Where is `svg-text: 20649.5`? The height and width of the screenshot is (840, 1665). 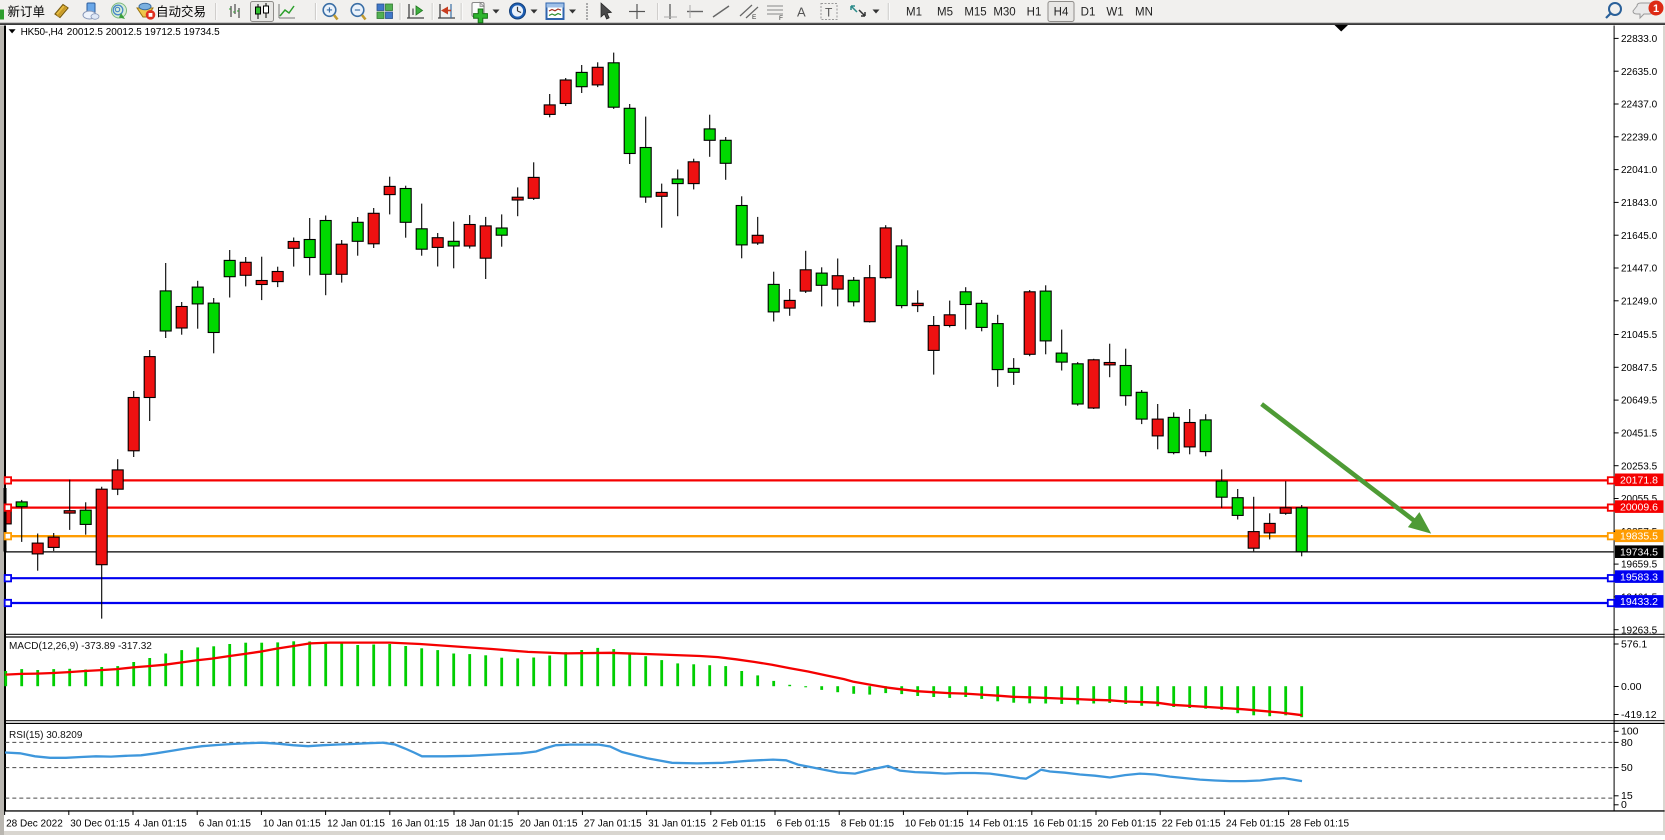 svg-text: 20649.5 is located at coordinates (1639, 401).